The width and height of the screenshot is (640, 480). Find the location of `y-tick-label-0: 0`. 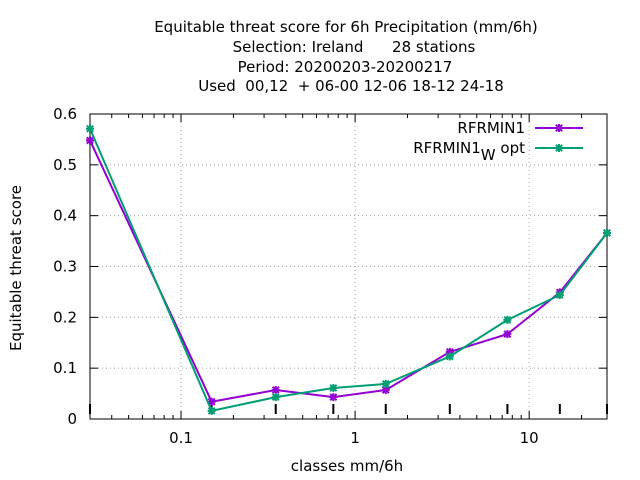

y-tick-label-0: 0 is located at coordinates (72, 419).